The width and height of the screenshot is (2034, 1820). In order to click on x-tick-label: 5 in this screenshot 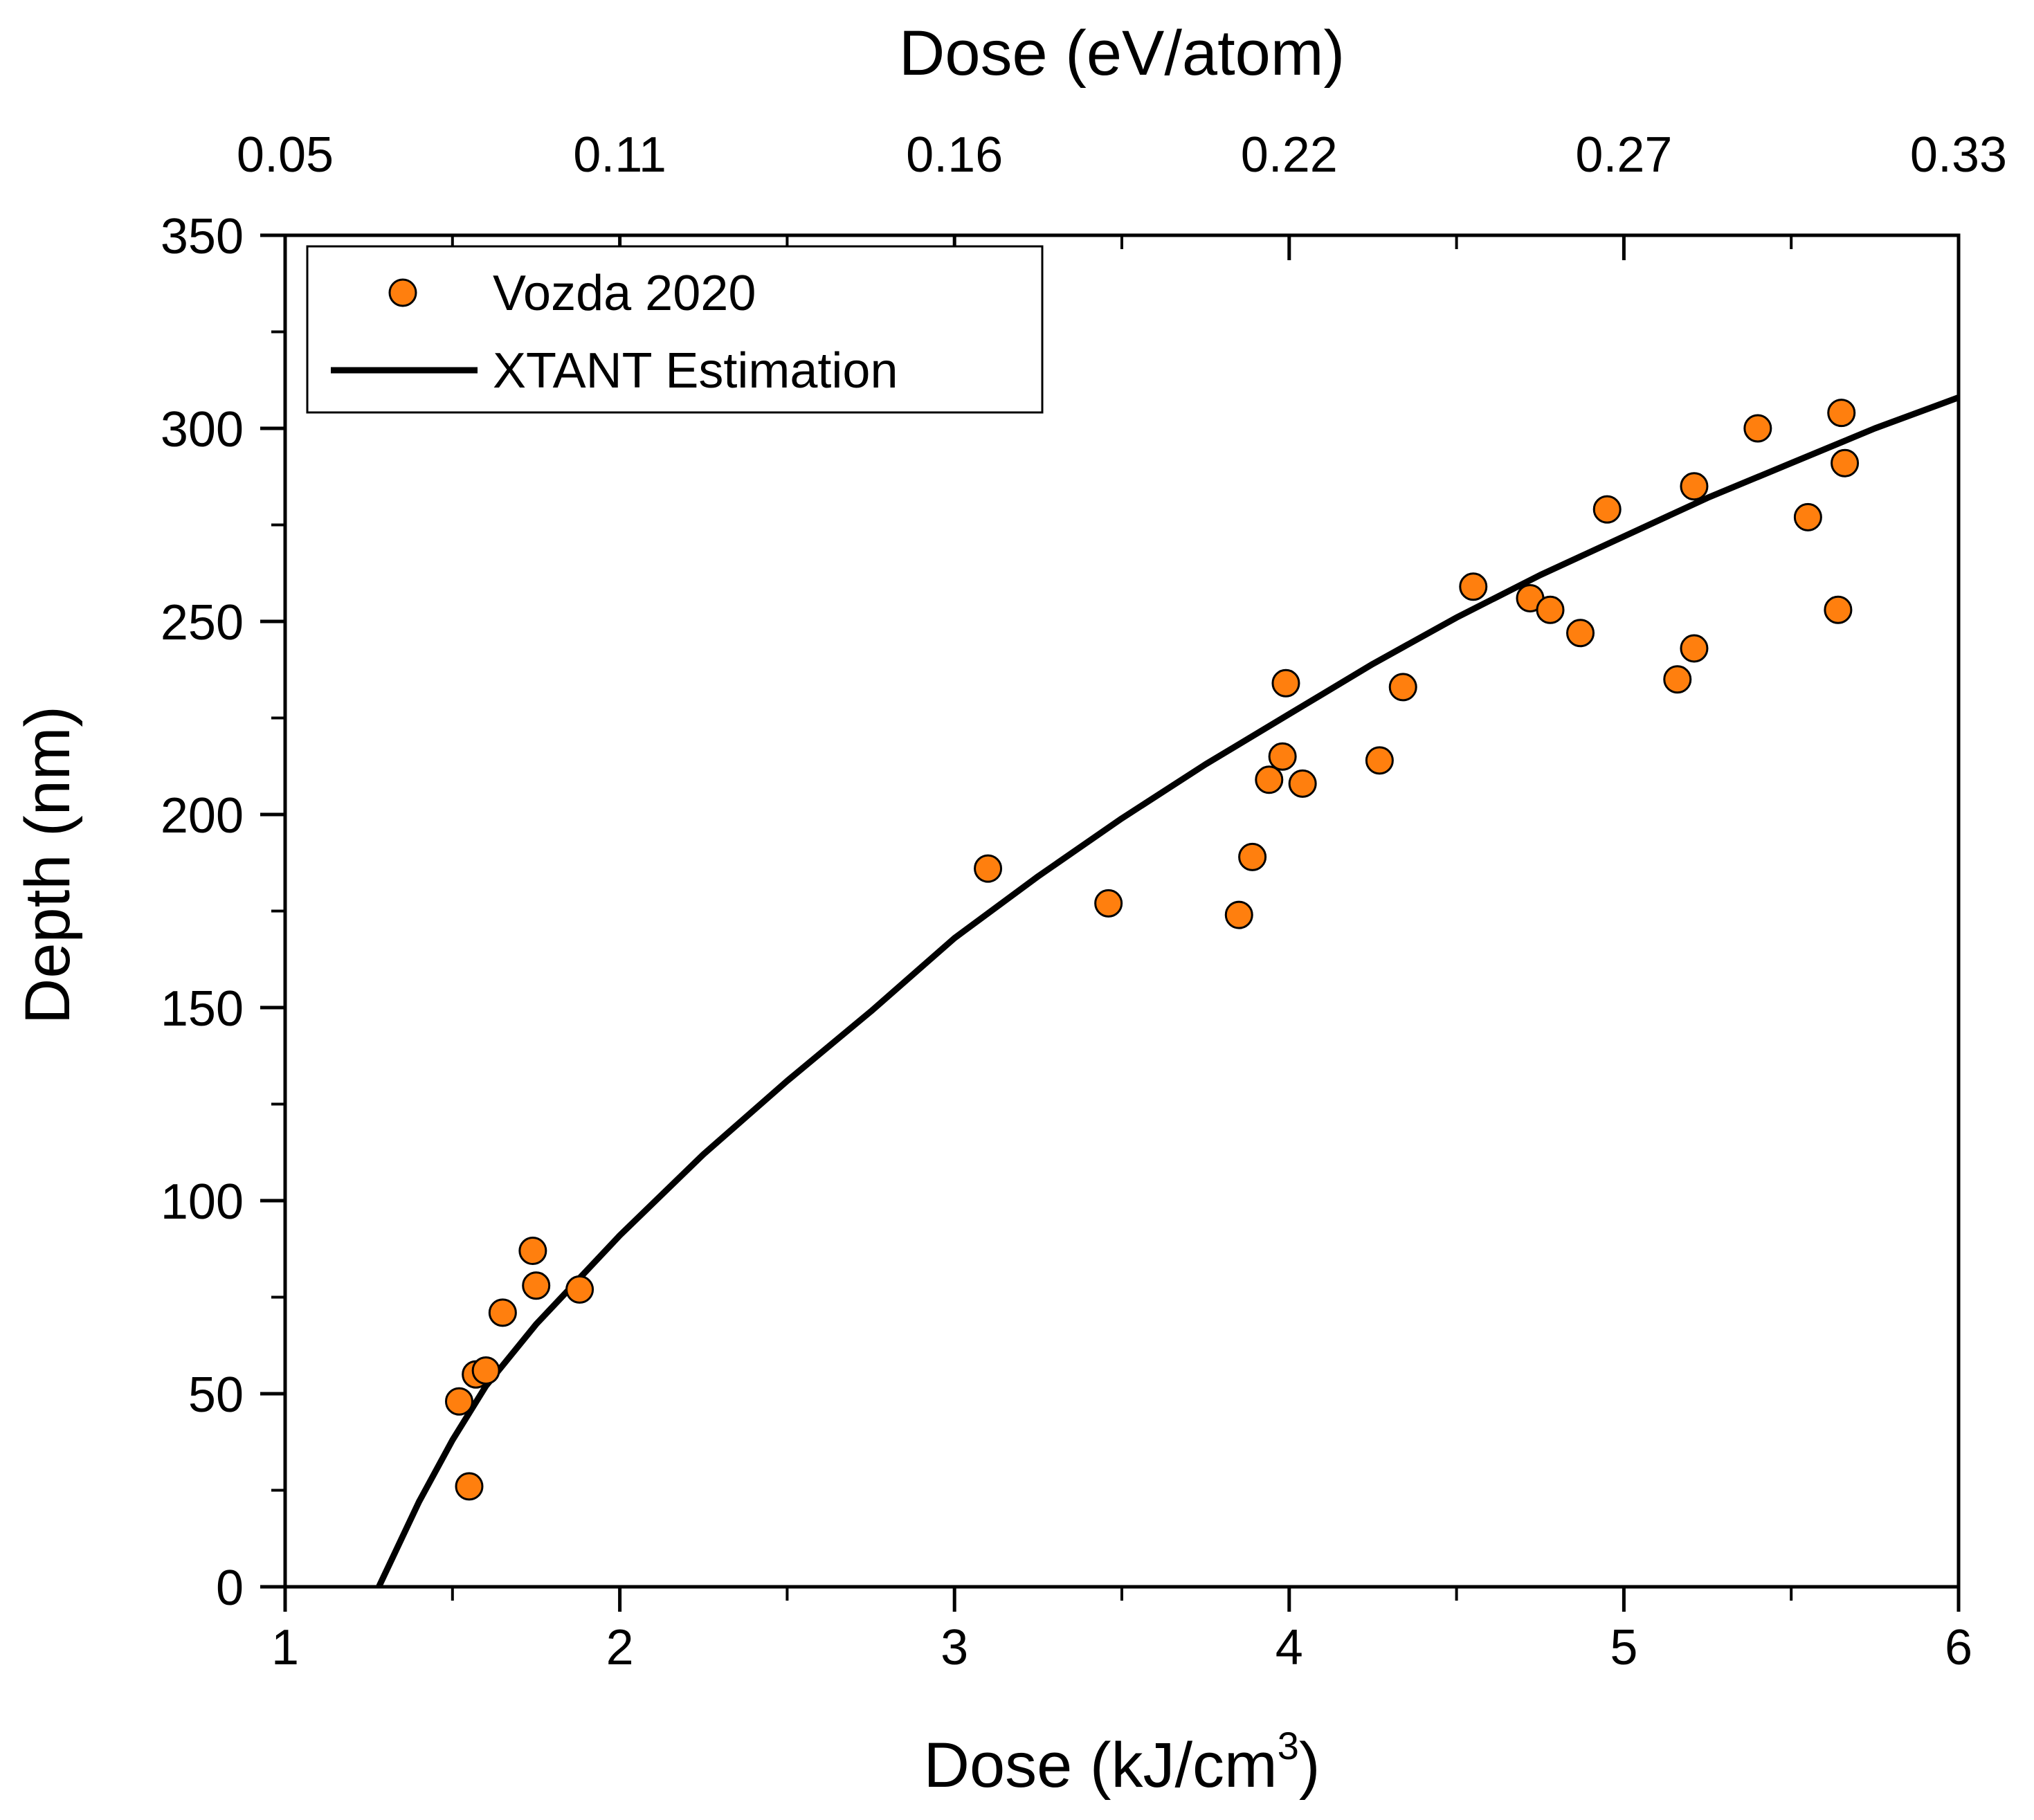, I will do `click(1623, 1647)`.